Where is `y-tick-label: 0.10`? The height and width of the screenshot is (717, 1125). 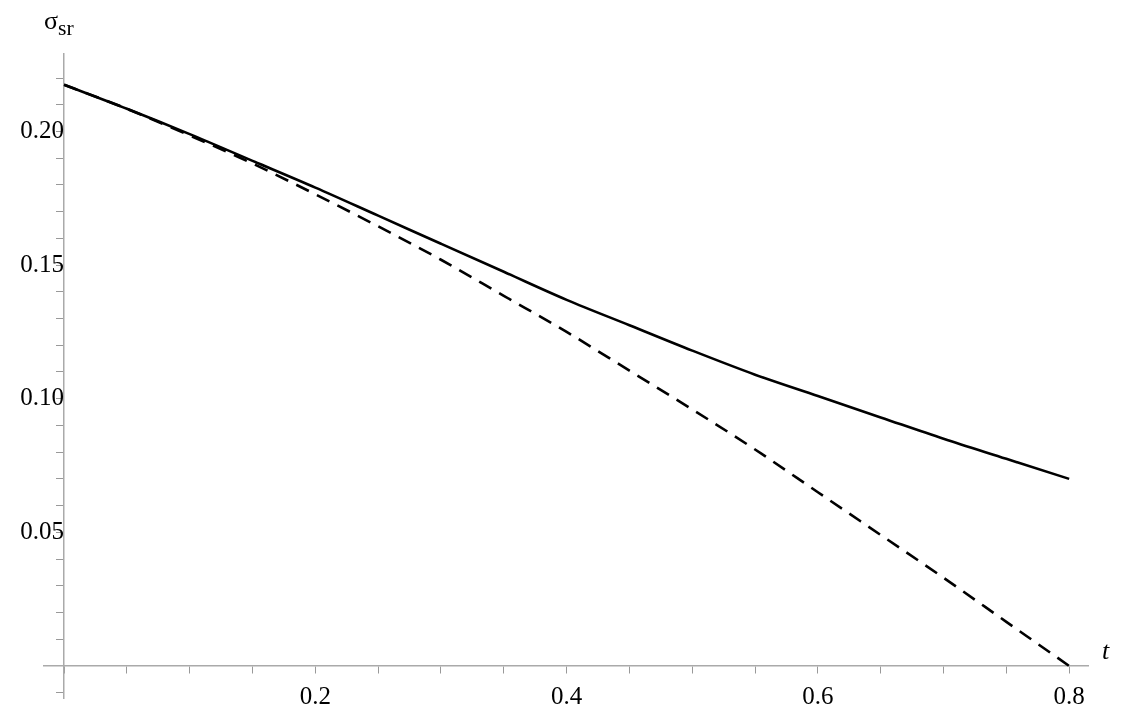
y-tick-label: 0.10 is located at coordinates (42, 397).